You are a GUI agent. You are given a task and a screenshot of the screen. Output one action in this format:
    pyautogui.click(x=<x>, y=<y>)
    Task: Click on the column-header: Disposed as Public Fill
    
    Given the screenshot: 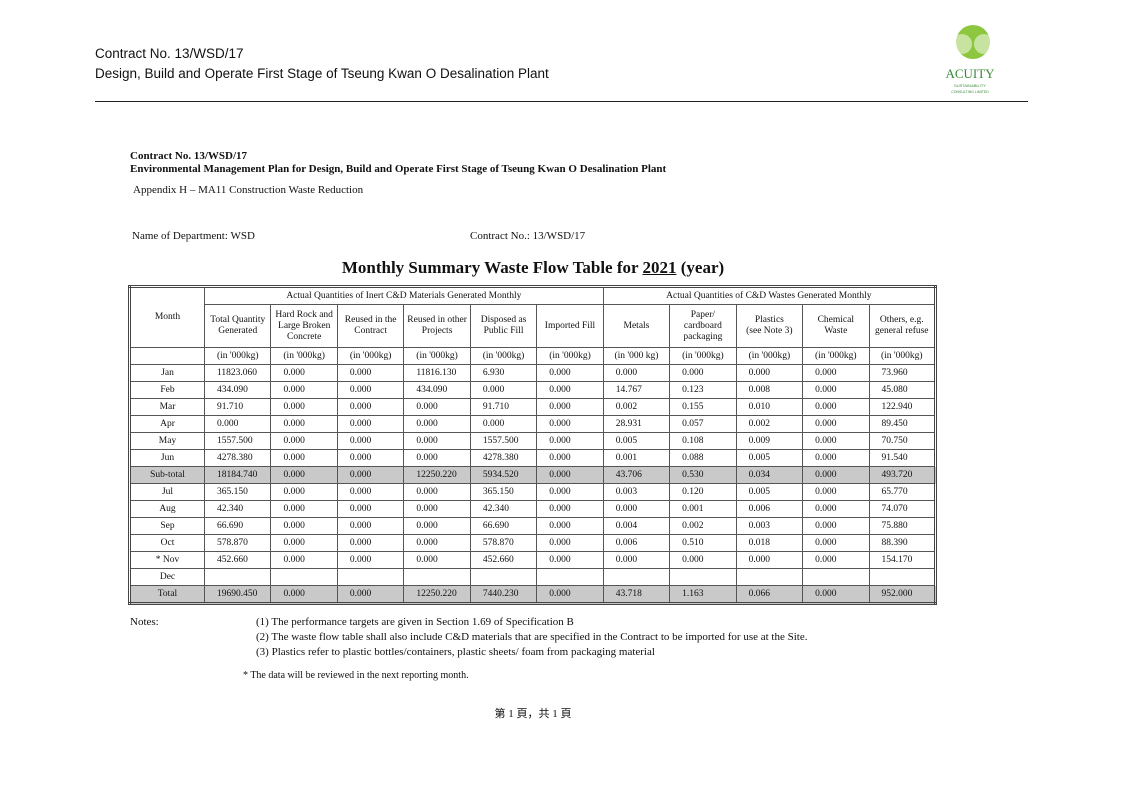 What is the action you would take?
    pyautogui.click(x=503, y=326)
    